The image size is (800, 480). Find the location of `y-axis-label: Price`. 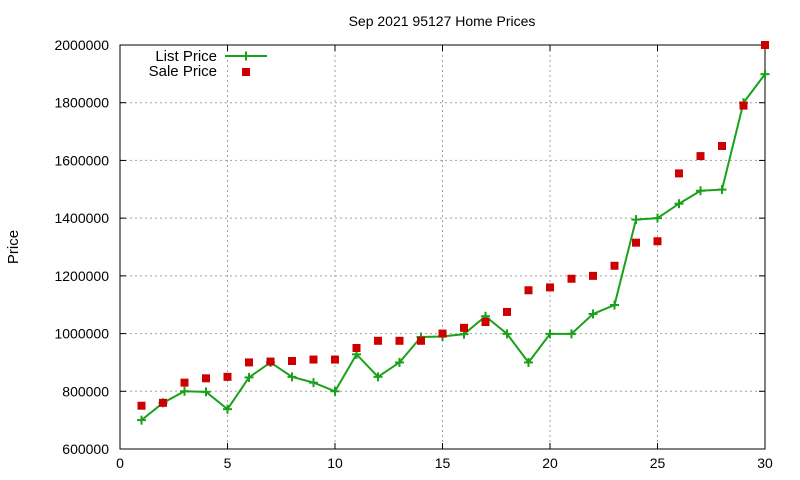

y-axis-label: Price is located at coordinates (13, 247).